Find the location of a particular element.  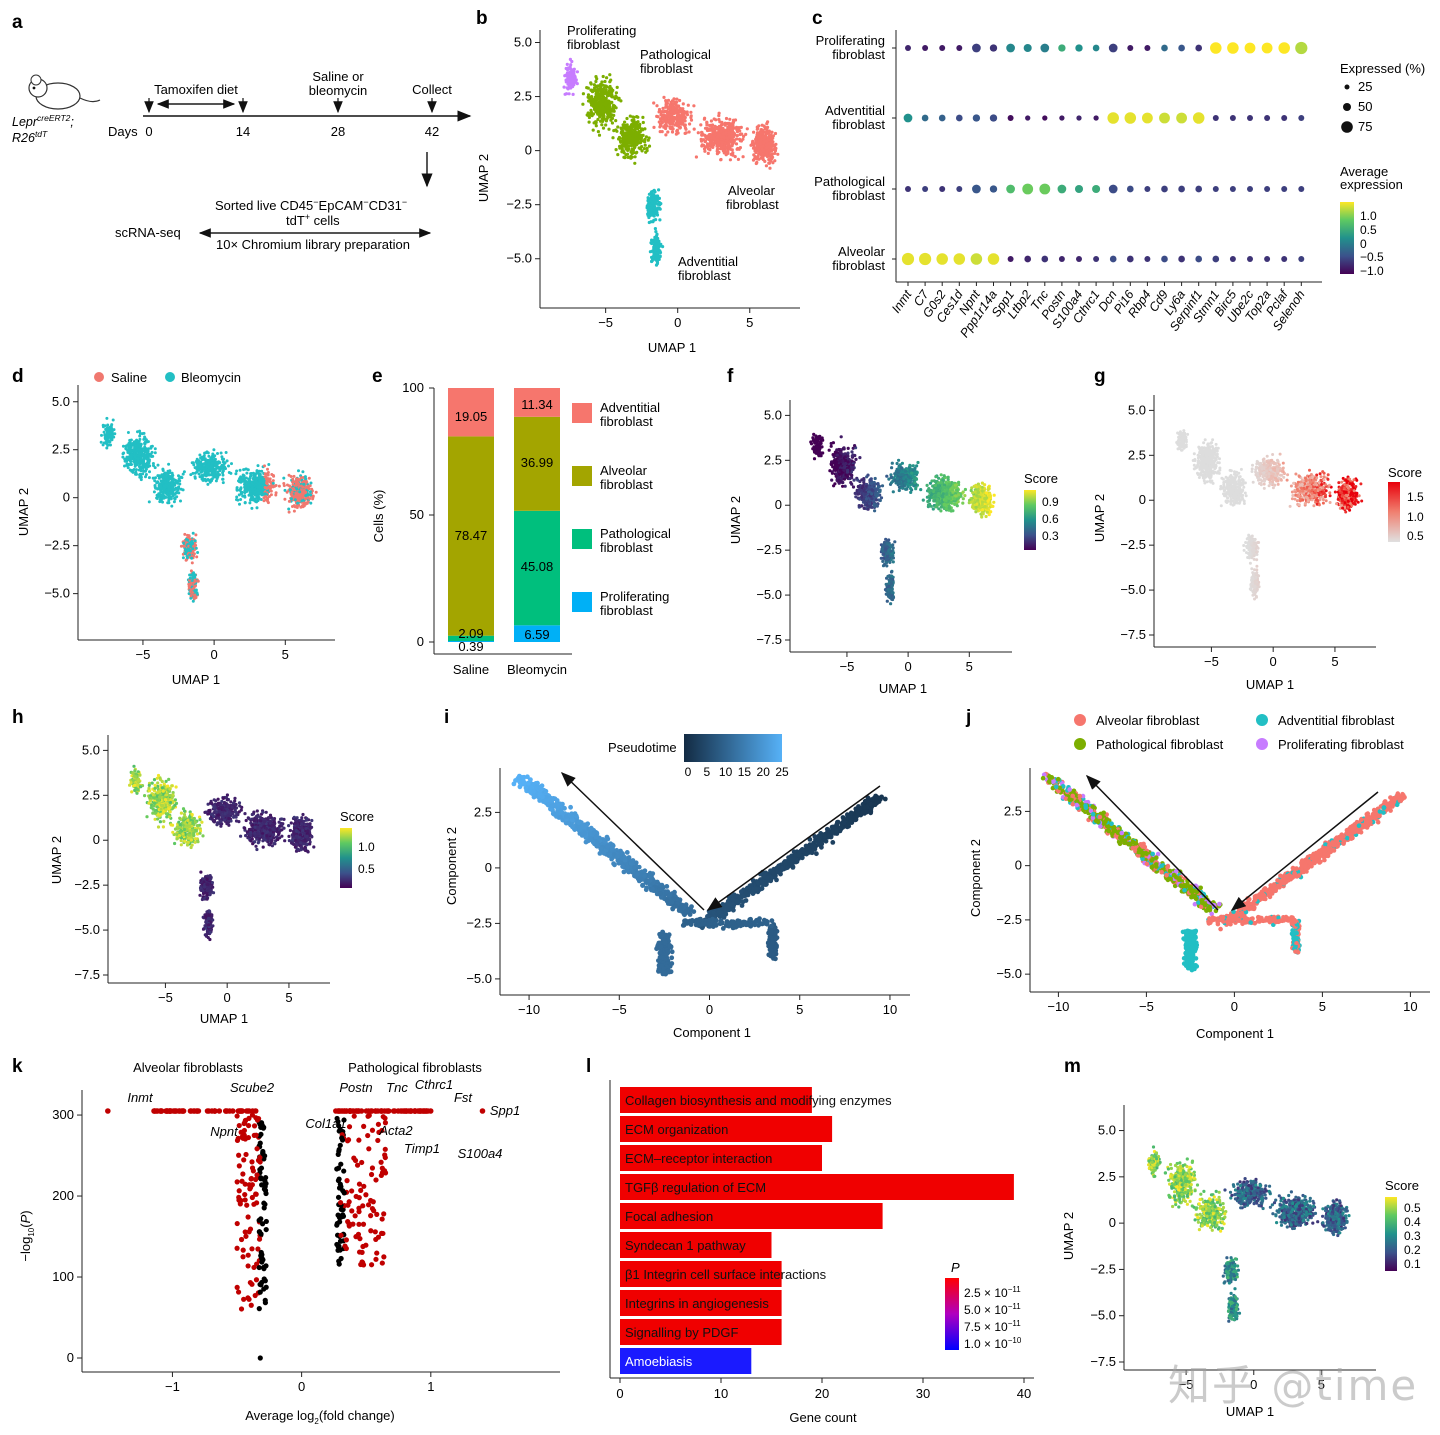

size-legend-title: Expressed (%) is located at coordinates (1382, 68).